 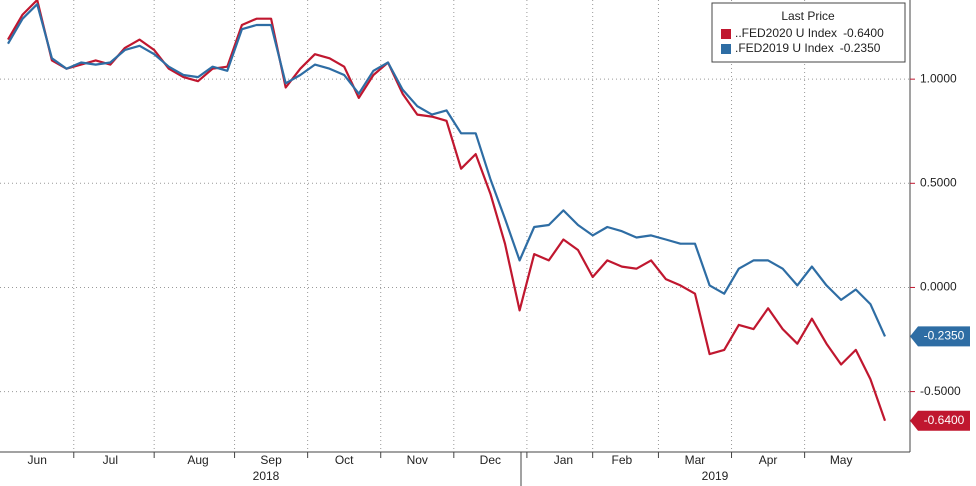 I want to click on x-tick-label: Mar, so click(x=695, y=460).